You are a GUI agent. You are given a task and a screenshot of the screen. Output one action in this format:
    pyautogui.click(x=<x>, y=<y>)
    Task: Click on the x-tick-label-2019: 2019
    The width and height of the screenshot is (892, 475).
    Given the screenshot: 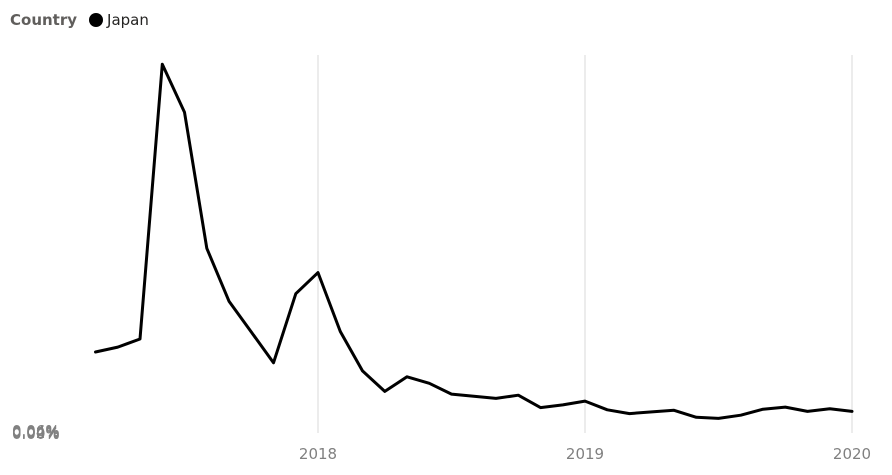 What is the action you would take?
    pyautogui.click(x=585, y=454)
    